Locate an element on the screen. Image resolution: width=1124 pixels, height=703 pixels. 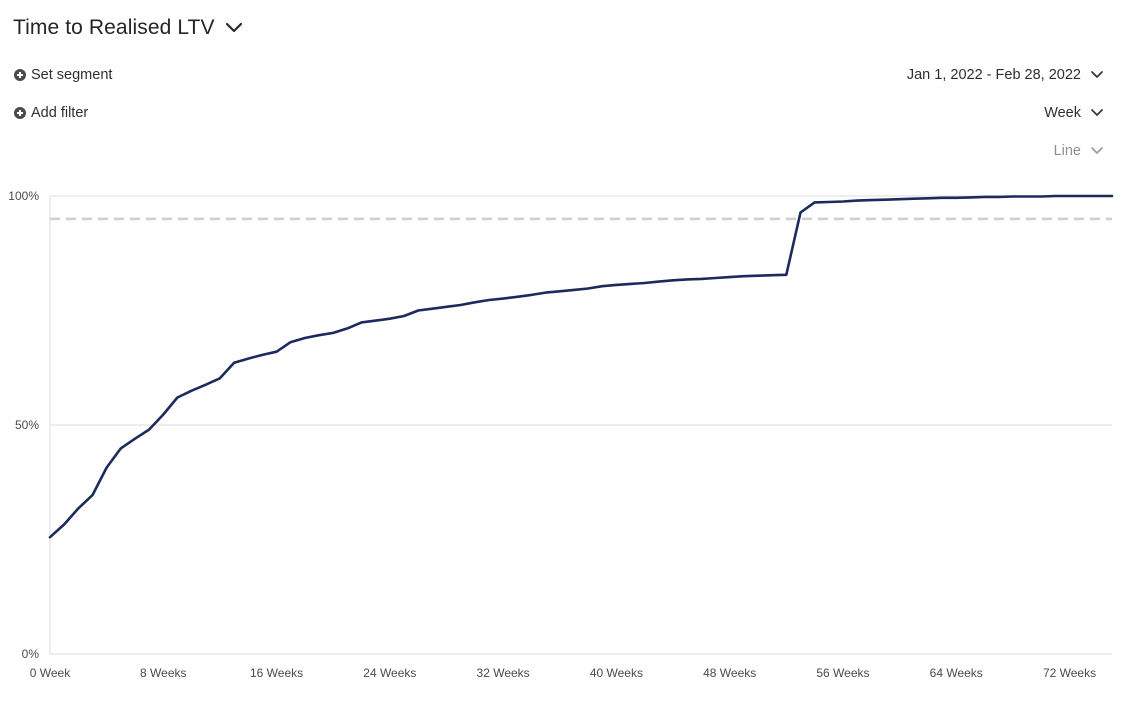
y-tick-label: 0% is located at coordinates (31, 654).